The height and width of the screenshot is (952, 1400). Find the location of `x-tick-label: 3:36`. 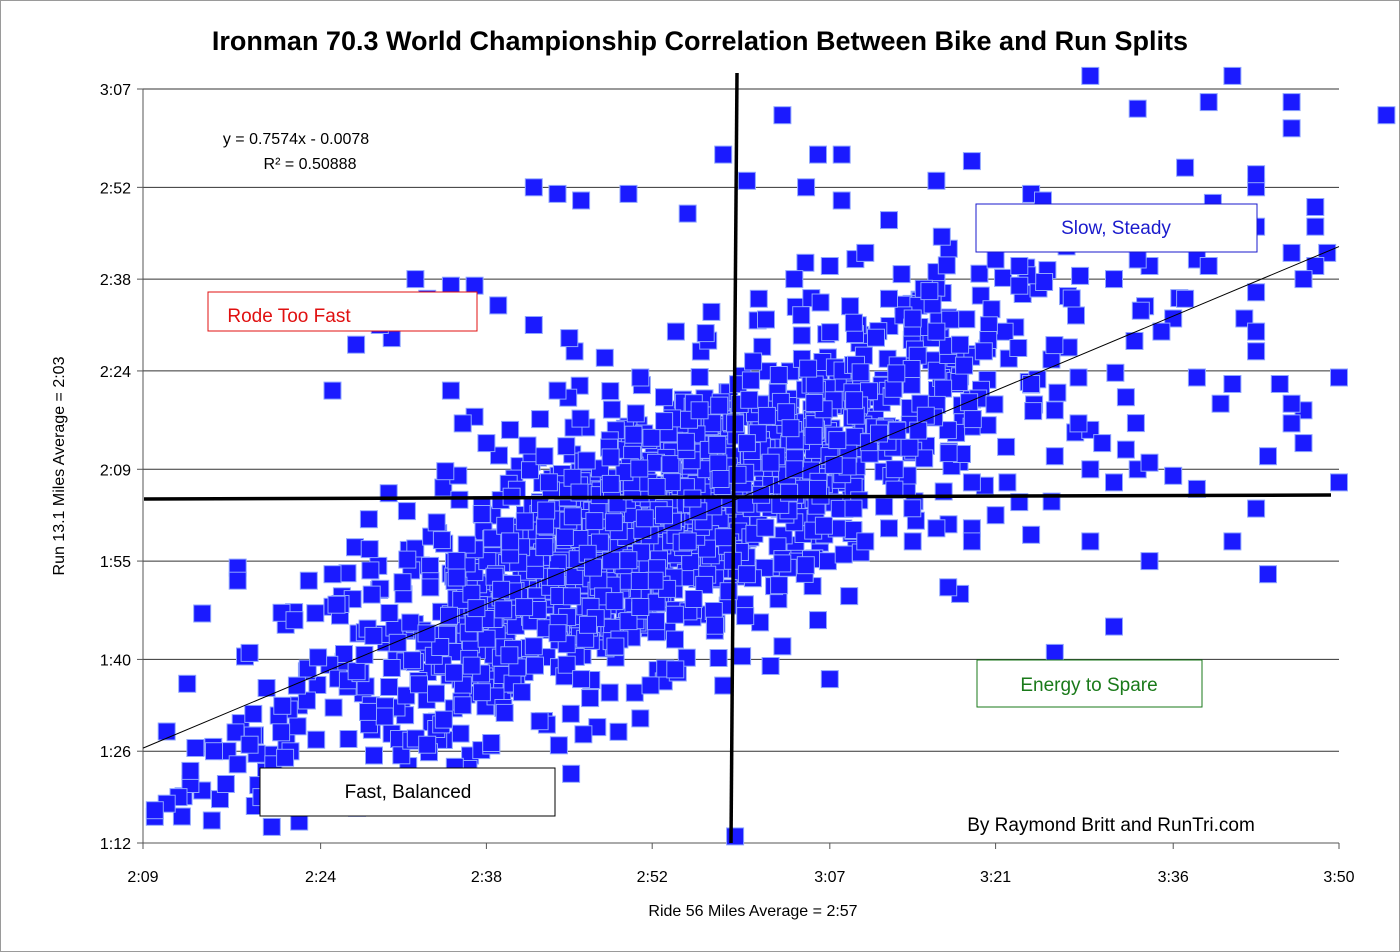

x-tick-label: 3:36 is located at coordinates (1173, 877).